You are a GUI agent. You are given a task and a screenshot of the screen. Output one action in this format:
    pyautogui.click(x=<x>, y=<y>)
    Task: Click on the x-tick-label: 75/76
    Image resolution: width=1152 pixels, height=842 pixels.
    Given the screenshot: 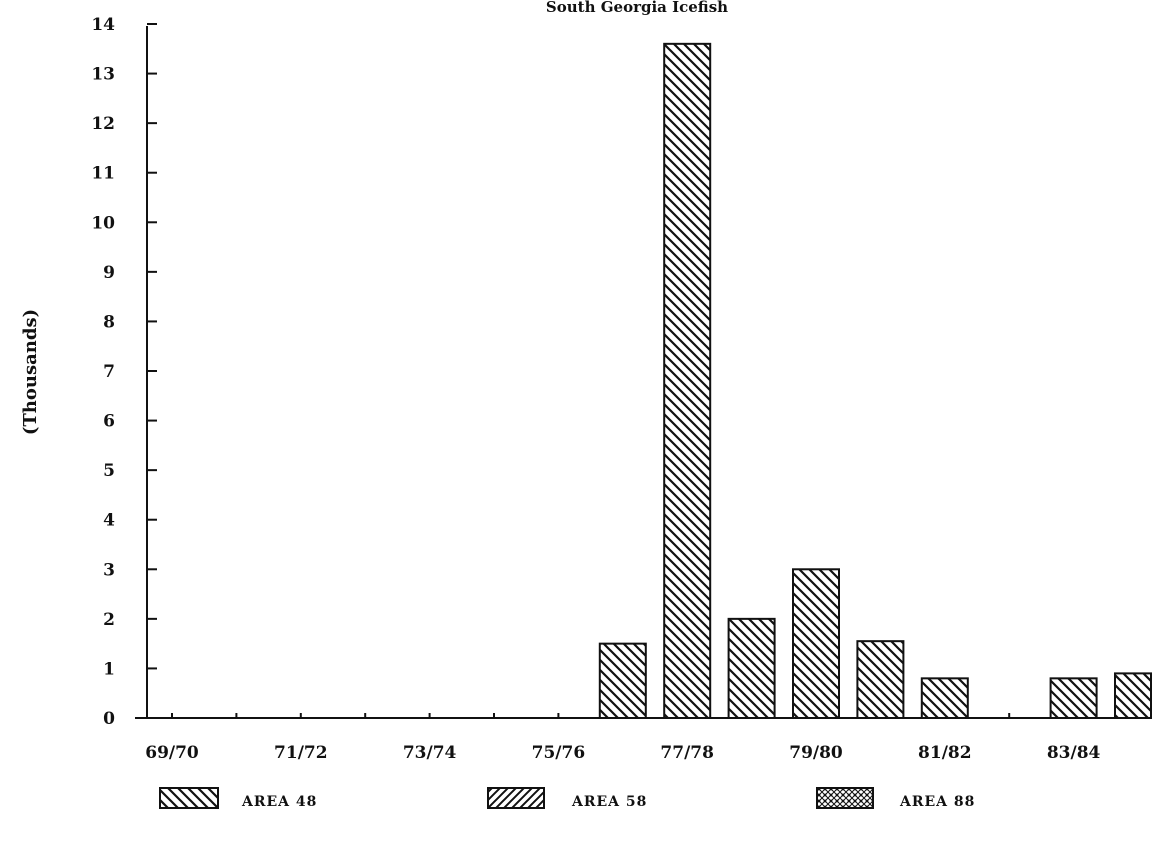 What is the action you would take?
    pyautogui.click(x=559, y=753)
    